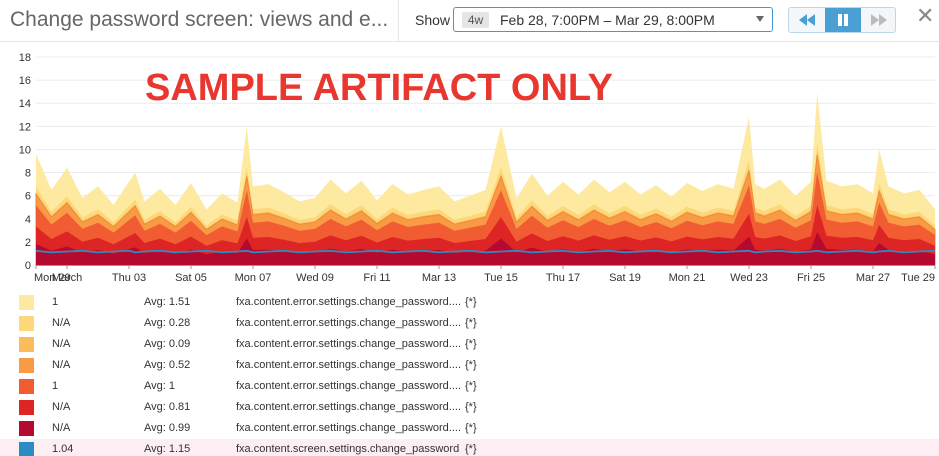 This screenshot has width=939, height=456. What do you see at coordinates (379, 88) in the screenshot?
I see `watermark-text: SAMPLE ARTIFACT ONLY` at bounding box center [379, 88].